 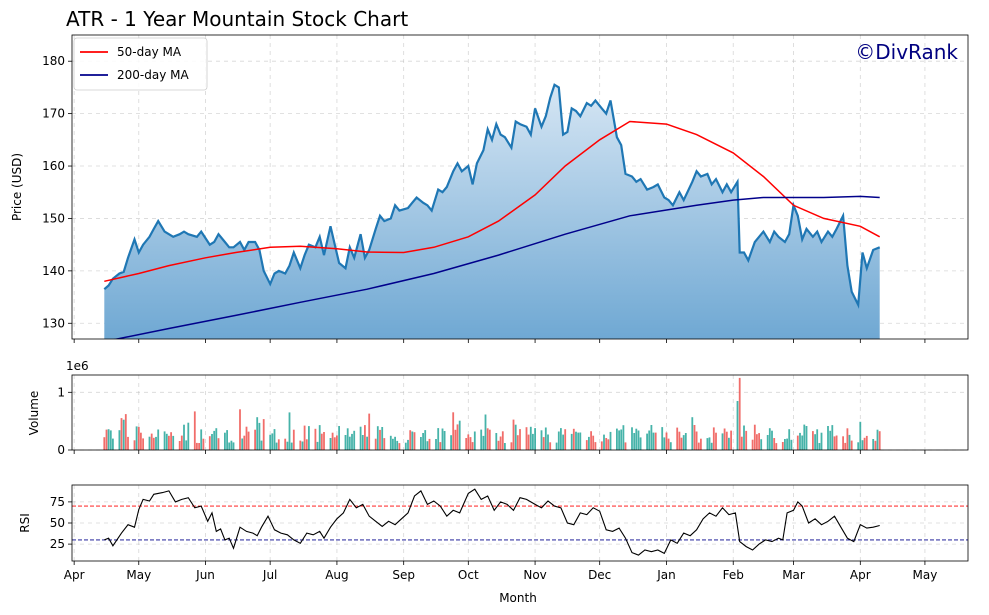 What do you see at coordinates (534, 575) in the screenshot?
I see `x-tick-label: Nov` at bounding box center [534, 575].